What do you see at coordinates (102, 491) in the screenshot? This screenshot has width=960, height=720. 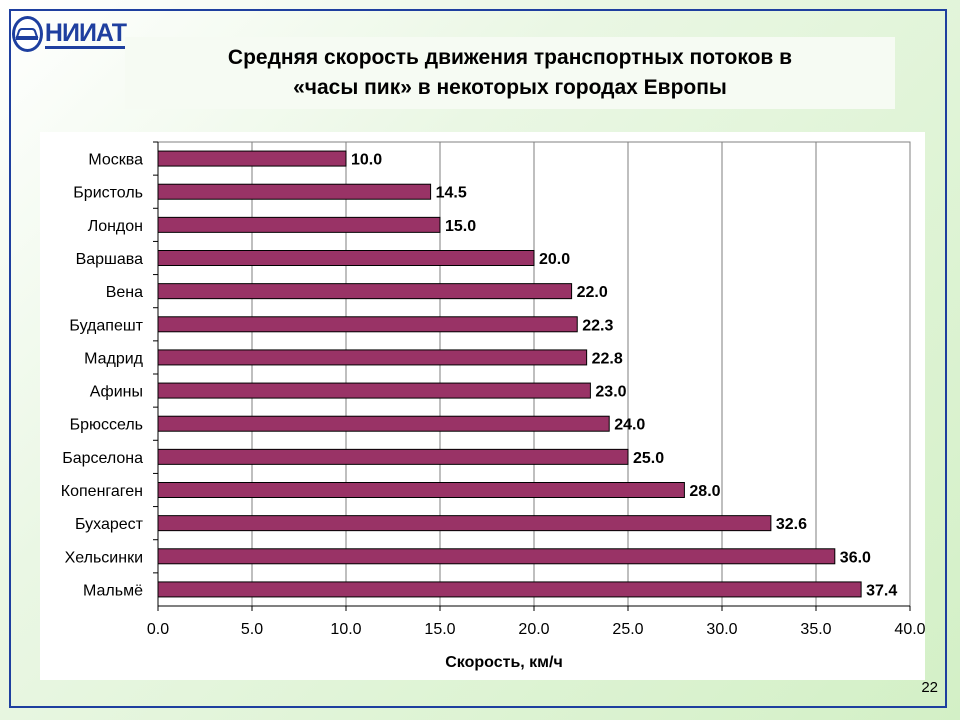 I see `category-label: Копенгаген` at bounding box center [102, 491].